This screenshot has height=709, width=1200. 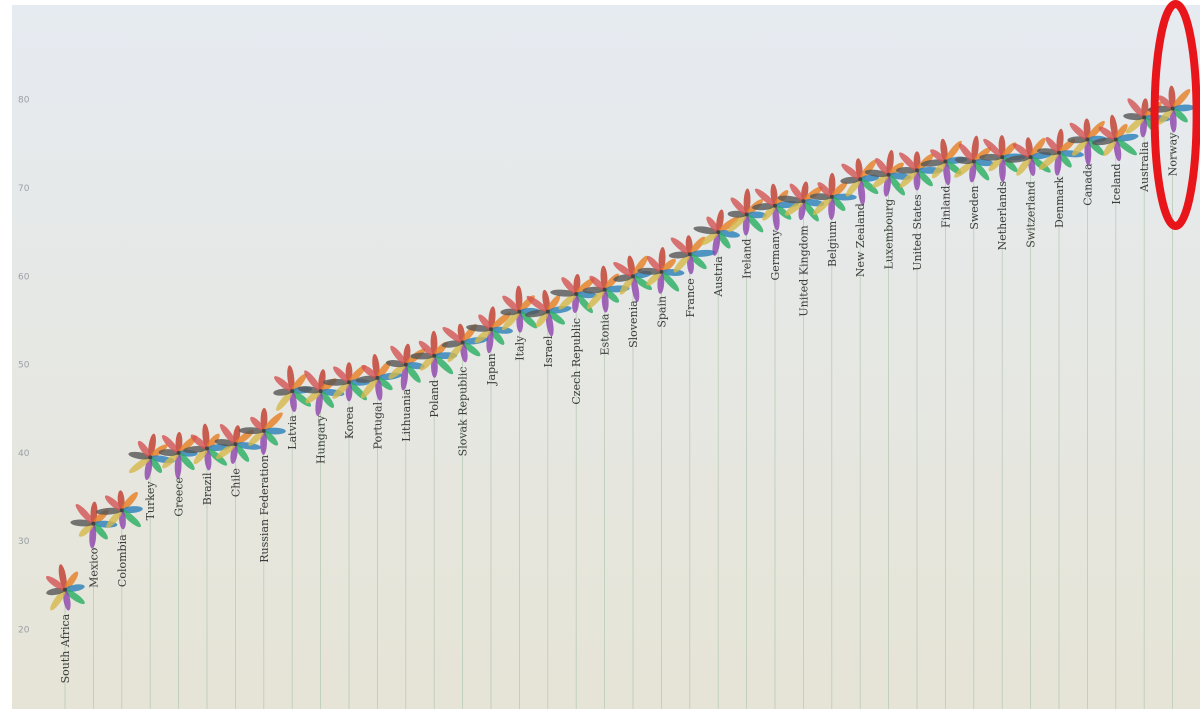 What do you see at coordinates (1175, 115) in the screenshot?
I see `highlight-layer` at bounding box center [1175, 115].